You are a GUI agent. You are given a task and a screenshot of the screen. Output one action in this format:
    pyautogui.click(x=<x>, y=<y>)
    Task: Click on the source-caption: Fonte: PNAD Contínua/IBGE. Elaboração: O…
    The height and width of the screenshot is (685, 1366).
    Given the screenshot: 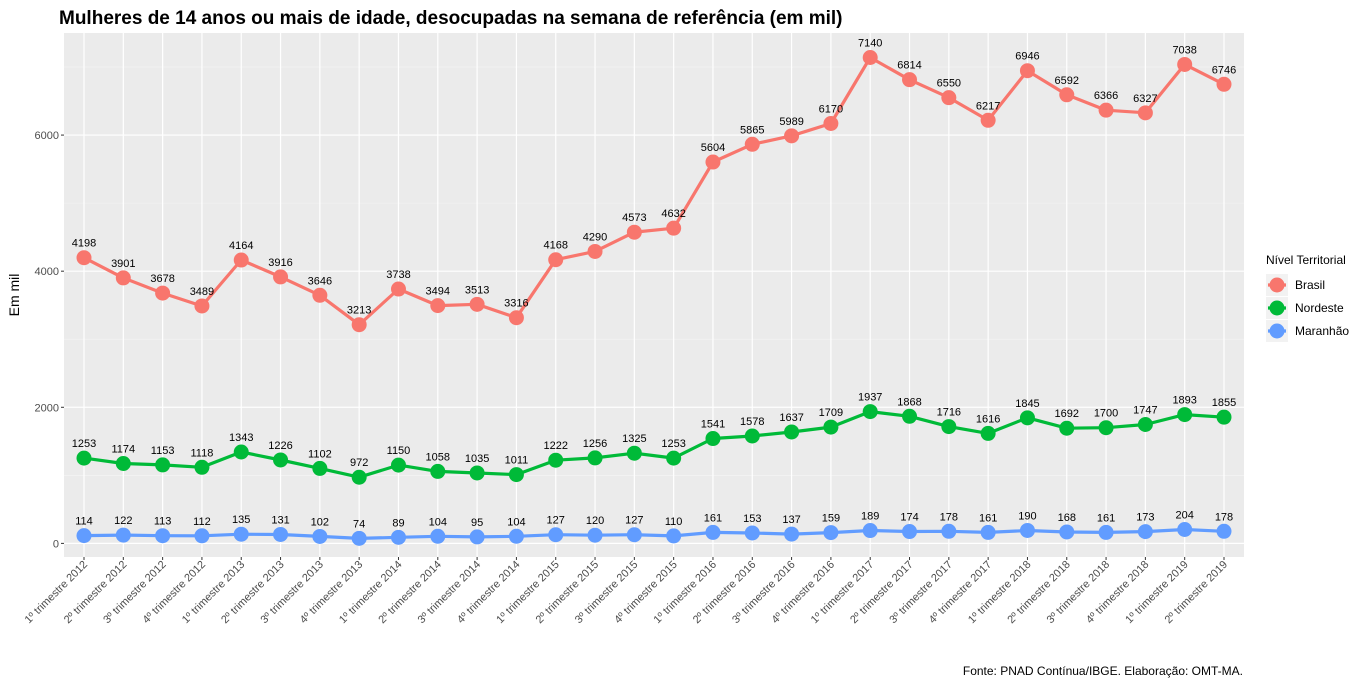 What is the action you would take?
    pyautogui.click(x=1103, y=671)
    